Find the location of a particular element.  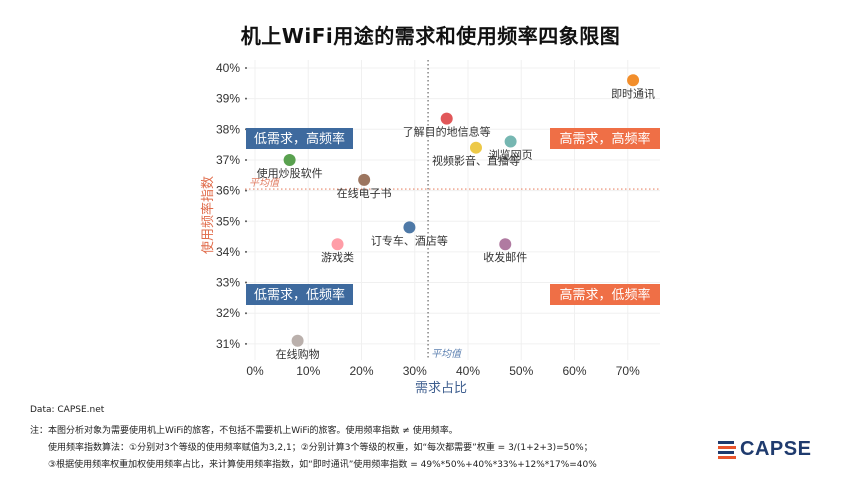

data-point-label: 使用炒股软件 is located at coordinates (290, 173).